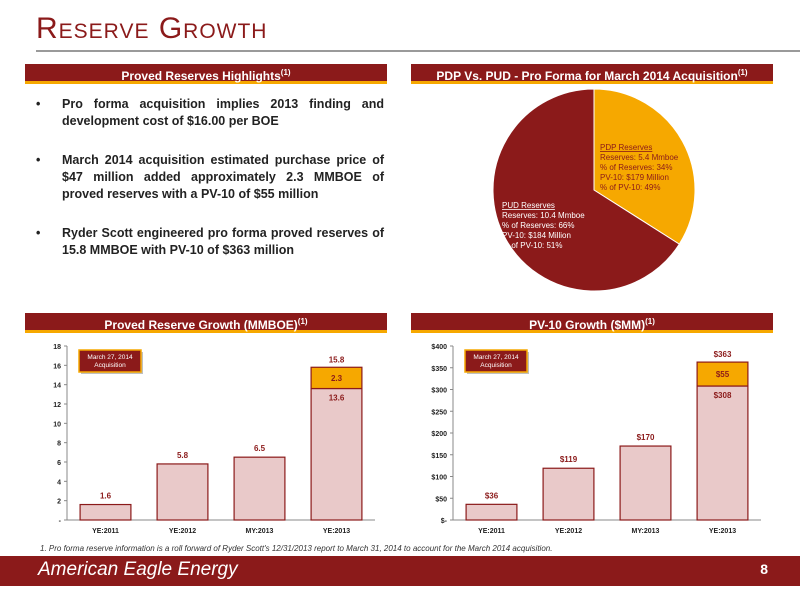  Describe the element at coordinates (260, 448) in the screenshot. I see `data-label: 6.5` at that location.